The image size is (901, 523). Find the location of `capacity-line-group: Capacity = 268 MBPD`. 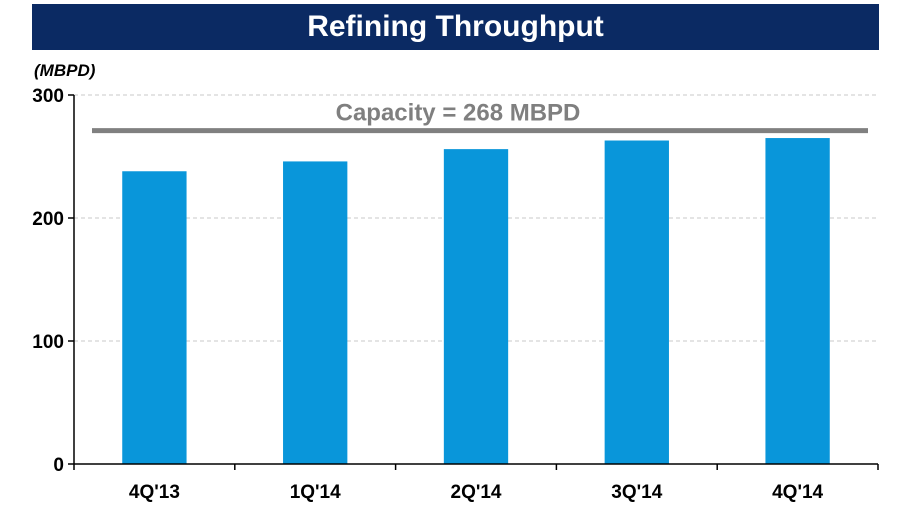

capacity-line-group: Capacity = 268 MBPD is located at coordinates (480, 117).